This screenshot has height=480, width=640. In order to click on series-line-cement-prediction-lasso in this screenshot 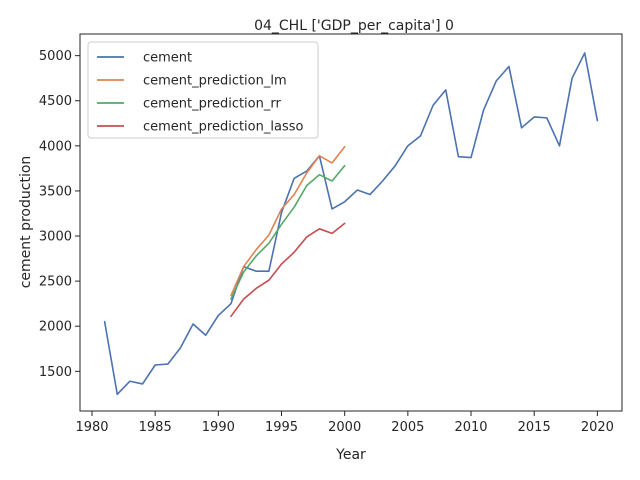, I will do `click(288, 270)`.